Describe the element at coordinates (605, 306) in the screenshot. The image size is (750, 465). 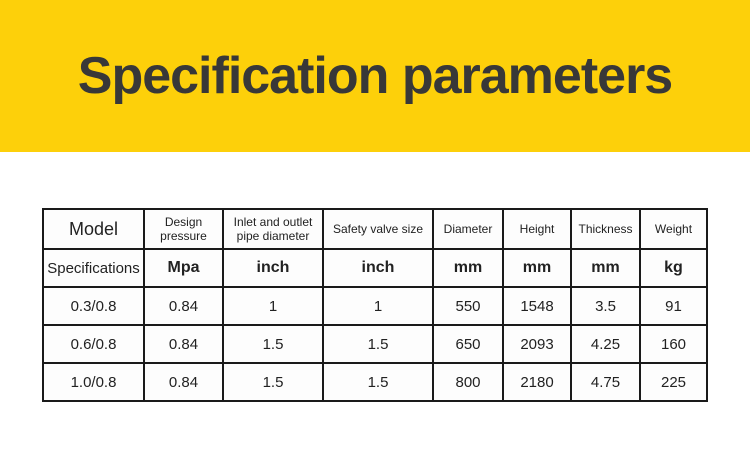
I see `cell-thickness-value: 3.5` at that location.